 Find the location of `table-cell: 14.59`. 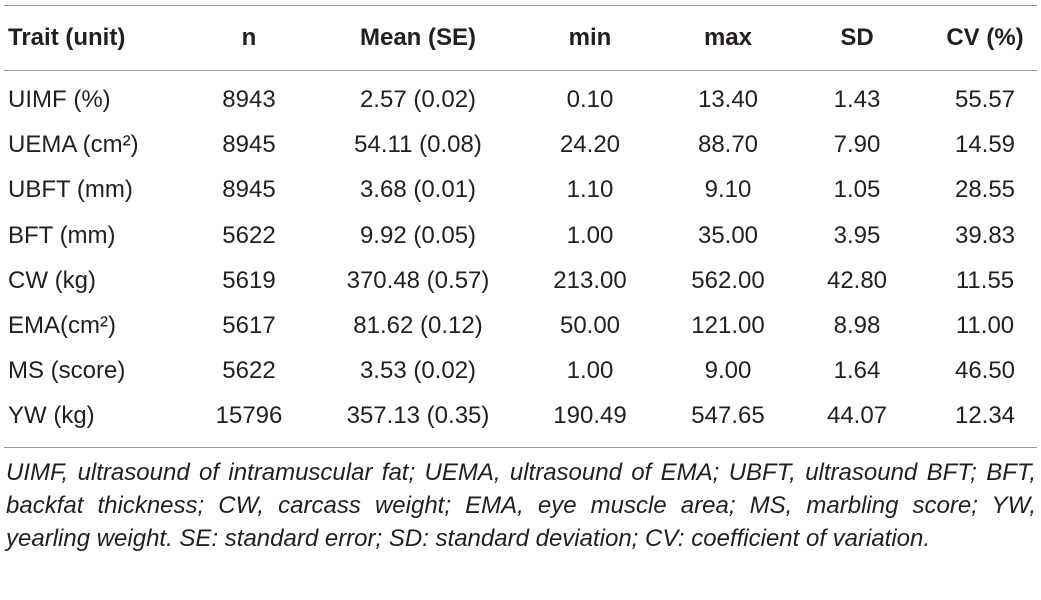

table-cell: 14.59 is located at coordinates (985, 145).